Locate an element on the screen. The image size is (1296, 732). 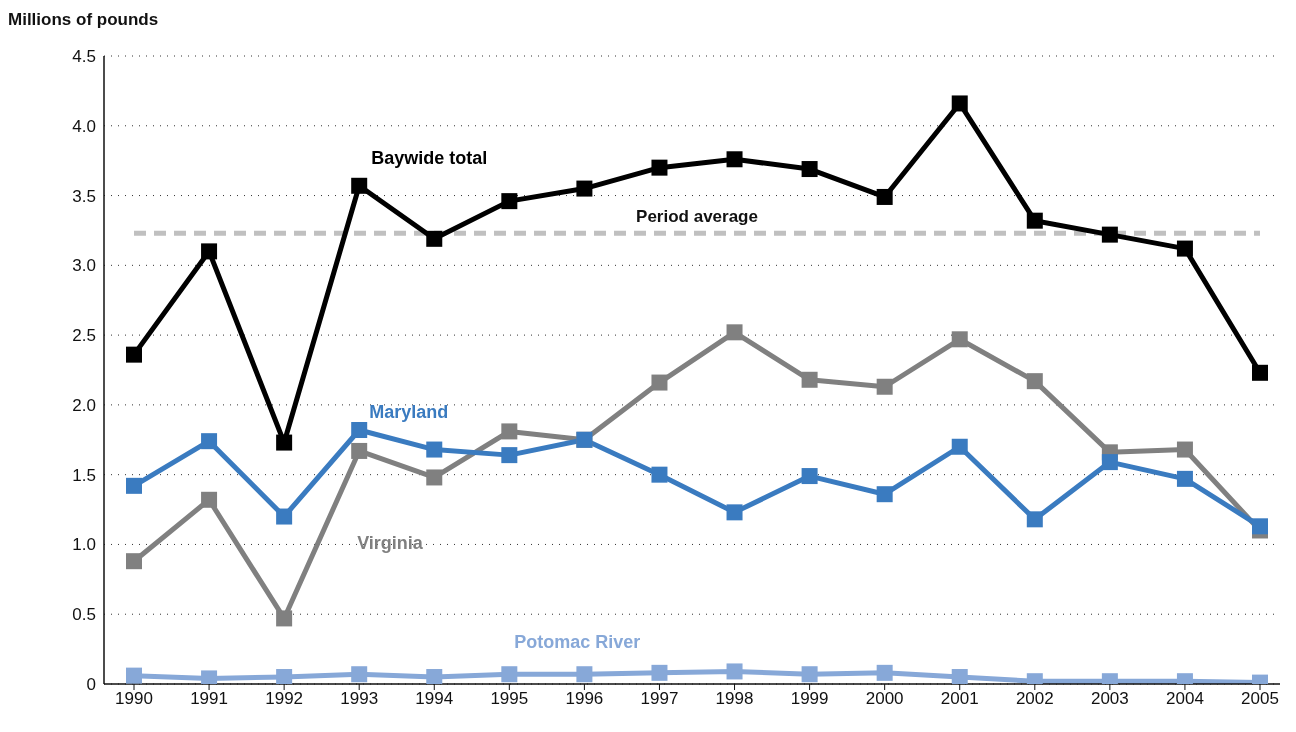
x-tick-label: 2003 is located at coordinates (1109, 699).